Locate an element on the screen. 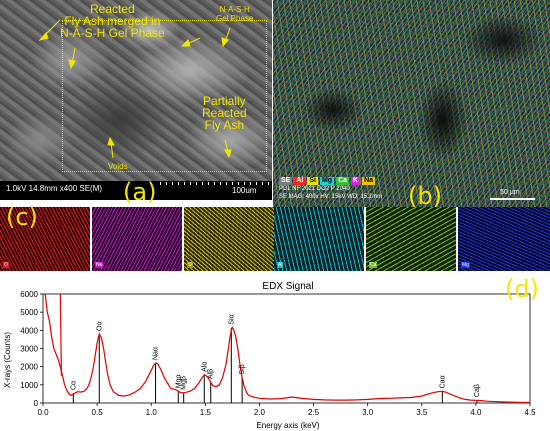 The image size is (550, 431). legend-se: SE is located at coordinates (286, 180).